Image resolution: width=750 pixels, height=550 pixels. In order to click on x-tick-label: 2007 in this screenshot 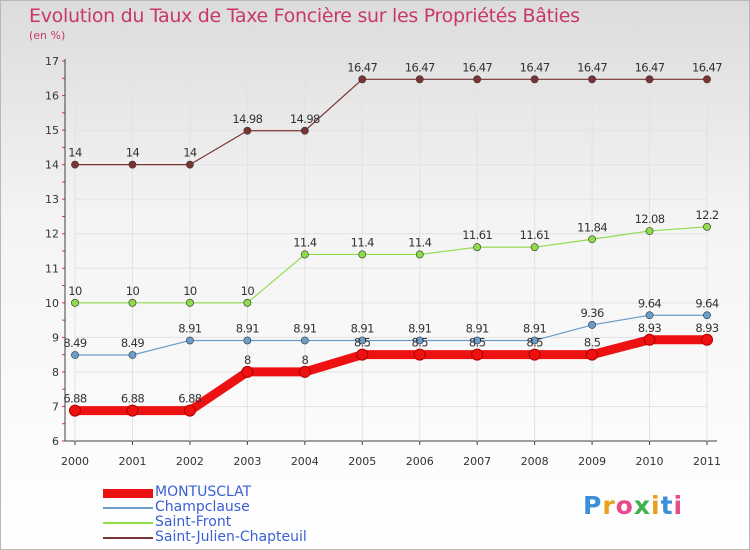, I will do `click(477, 461)`.